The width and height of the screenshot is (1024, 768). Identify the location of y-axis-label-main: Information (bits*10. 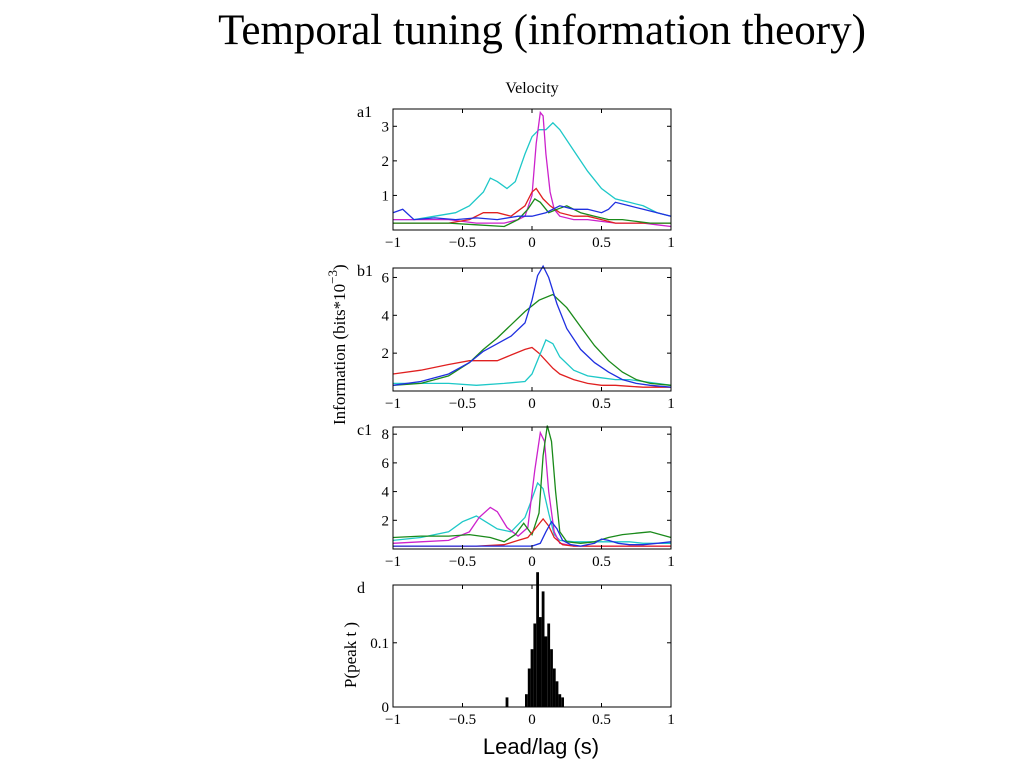
(339, 354).